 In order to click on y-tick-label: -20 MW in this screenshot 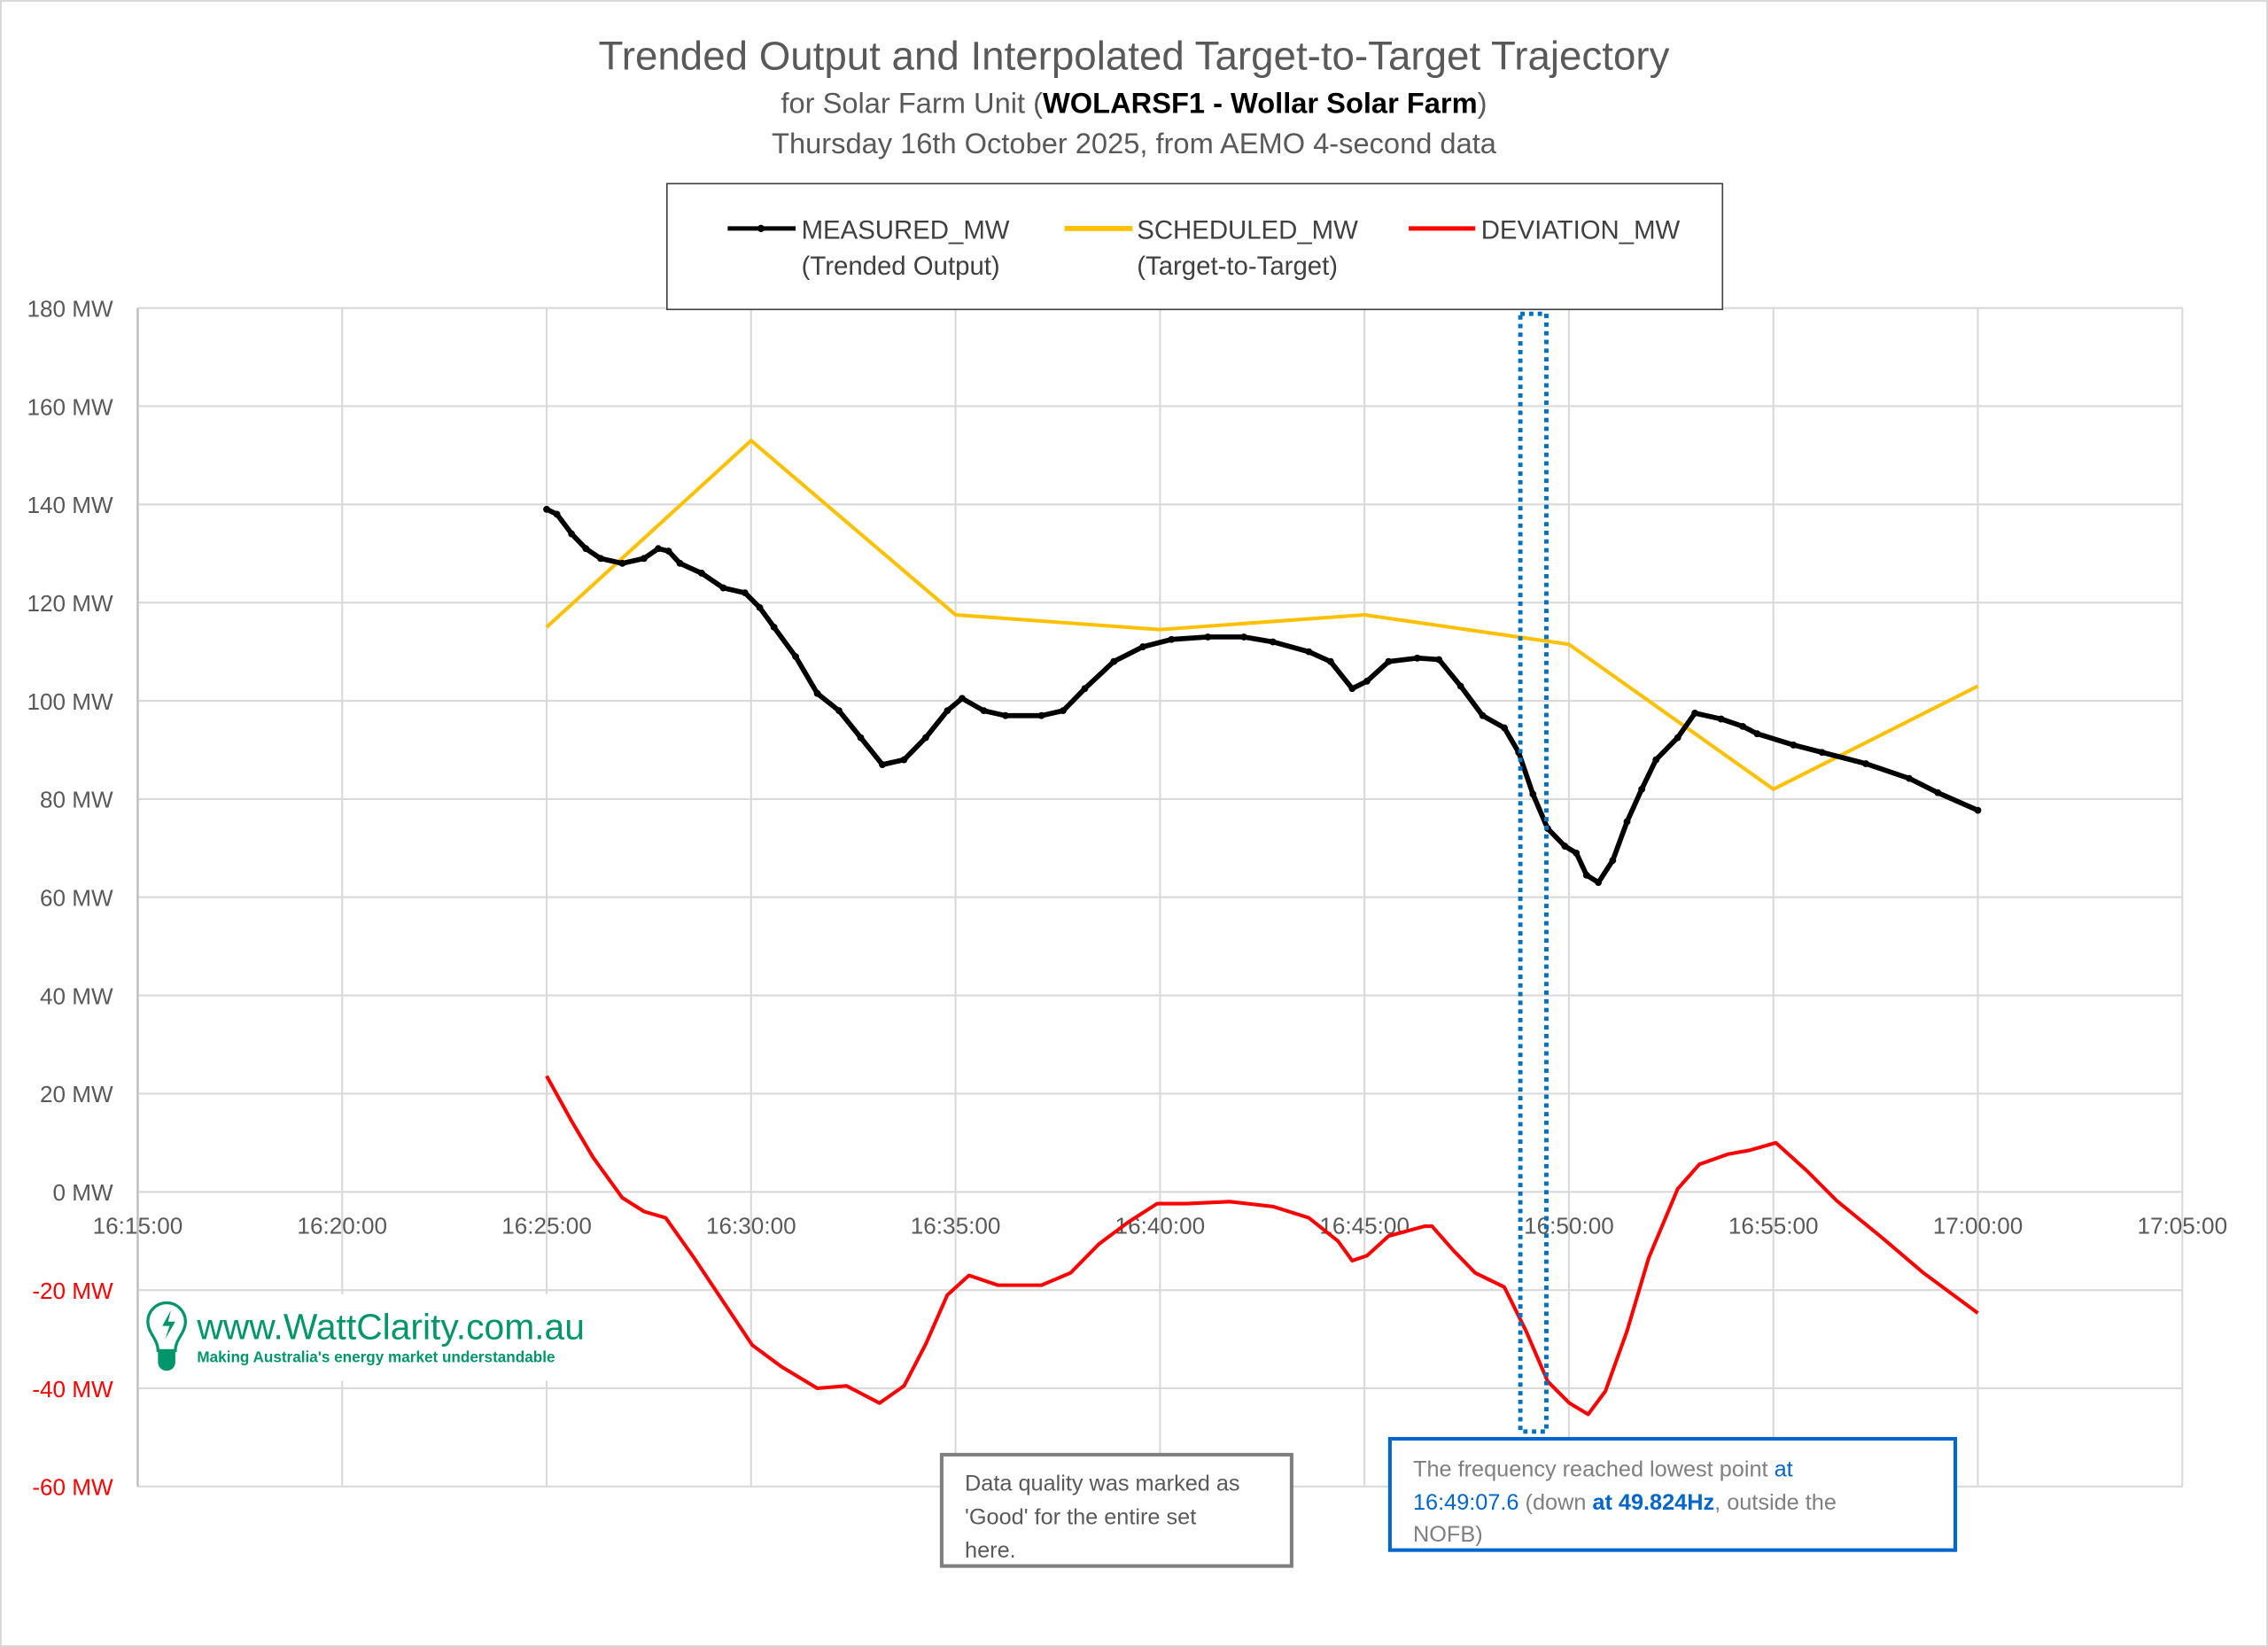, I will do `click(72, 1291)`.